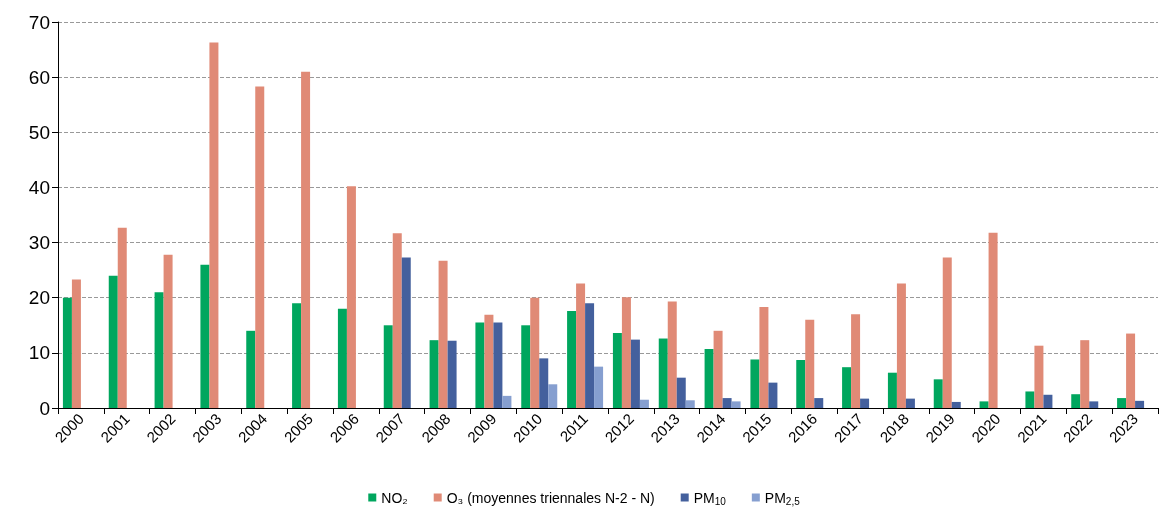  What do you see at coordinates (44, 408) in the screenshot?
I see `y-tick-label: 0` at bounding box center [44, 408].